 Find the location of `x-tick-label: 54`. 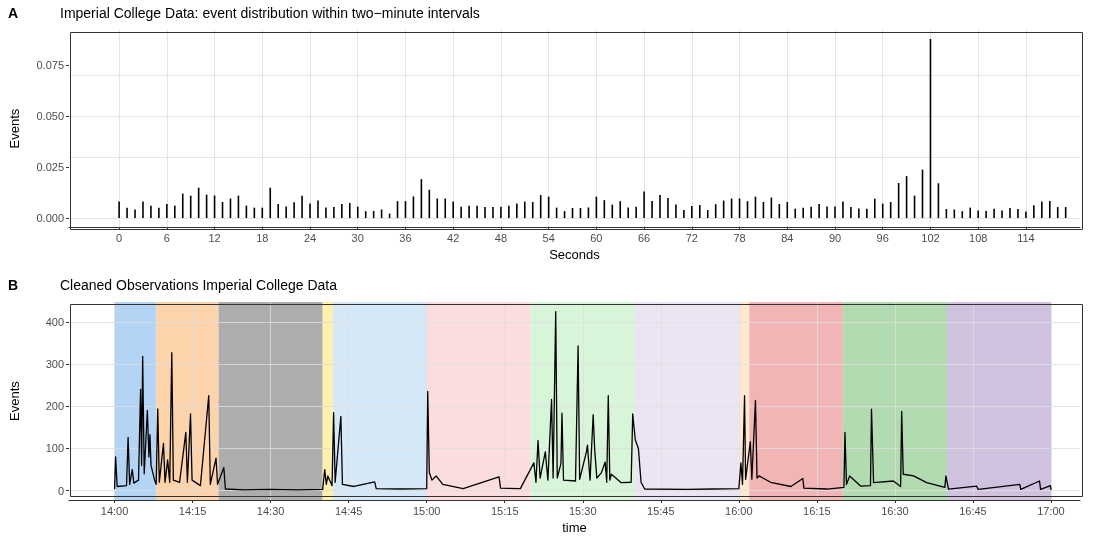

x-tick-label: 54 is located at coordinates (548, 237).